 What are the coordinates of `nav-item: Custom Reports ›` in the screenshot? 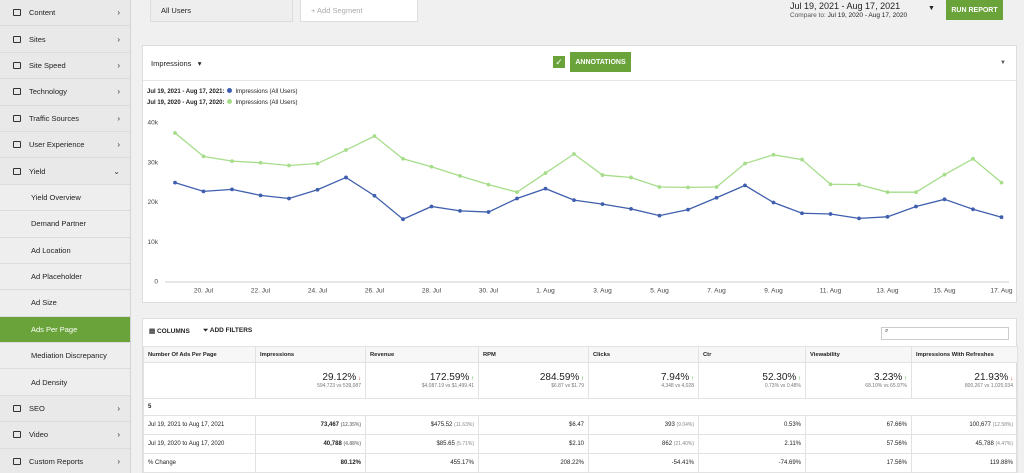 It's located at (65, 461).